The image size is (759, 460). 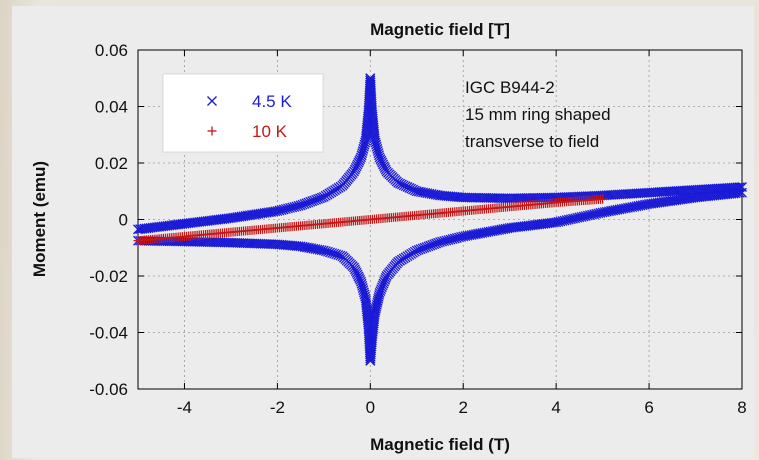 I want to click on series-10k, so click(x=370, y=220).